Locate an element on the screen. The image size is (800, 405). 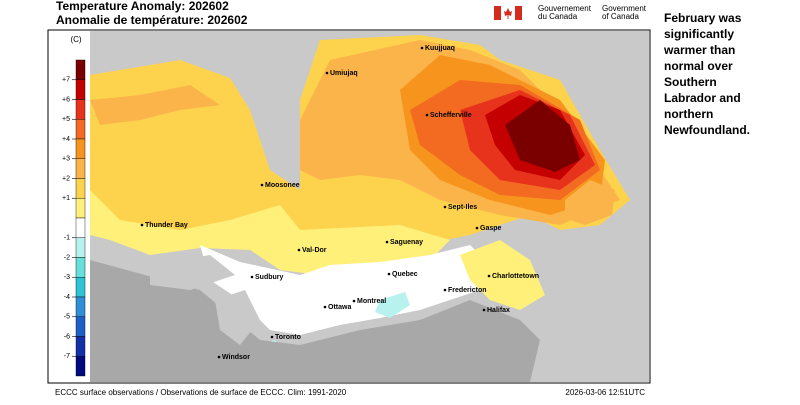
city-label: Schefferville is located at coordinates (451, 115).